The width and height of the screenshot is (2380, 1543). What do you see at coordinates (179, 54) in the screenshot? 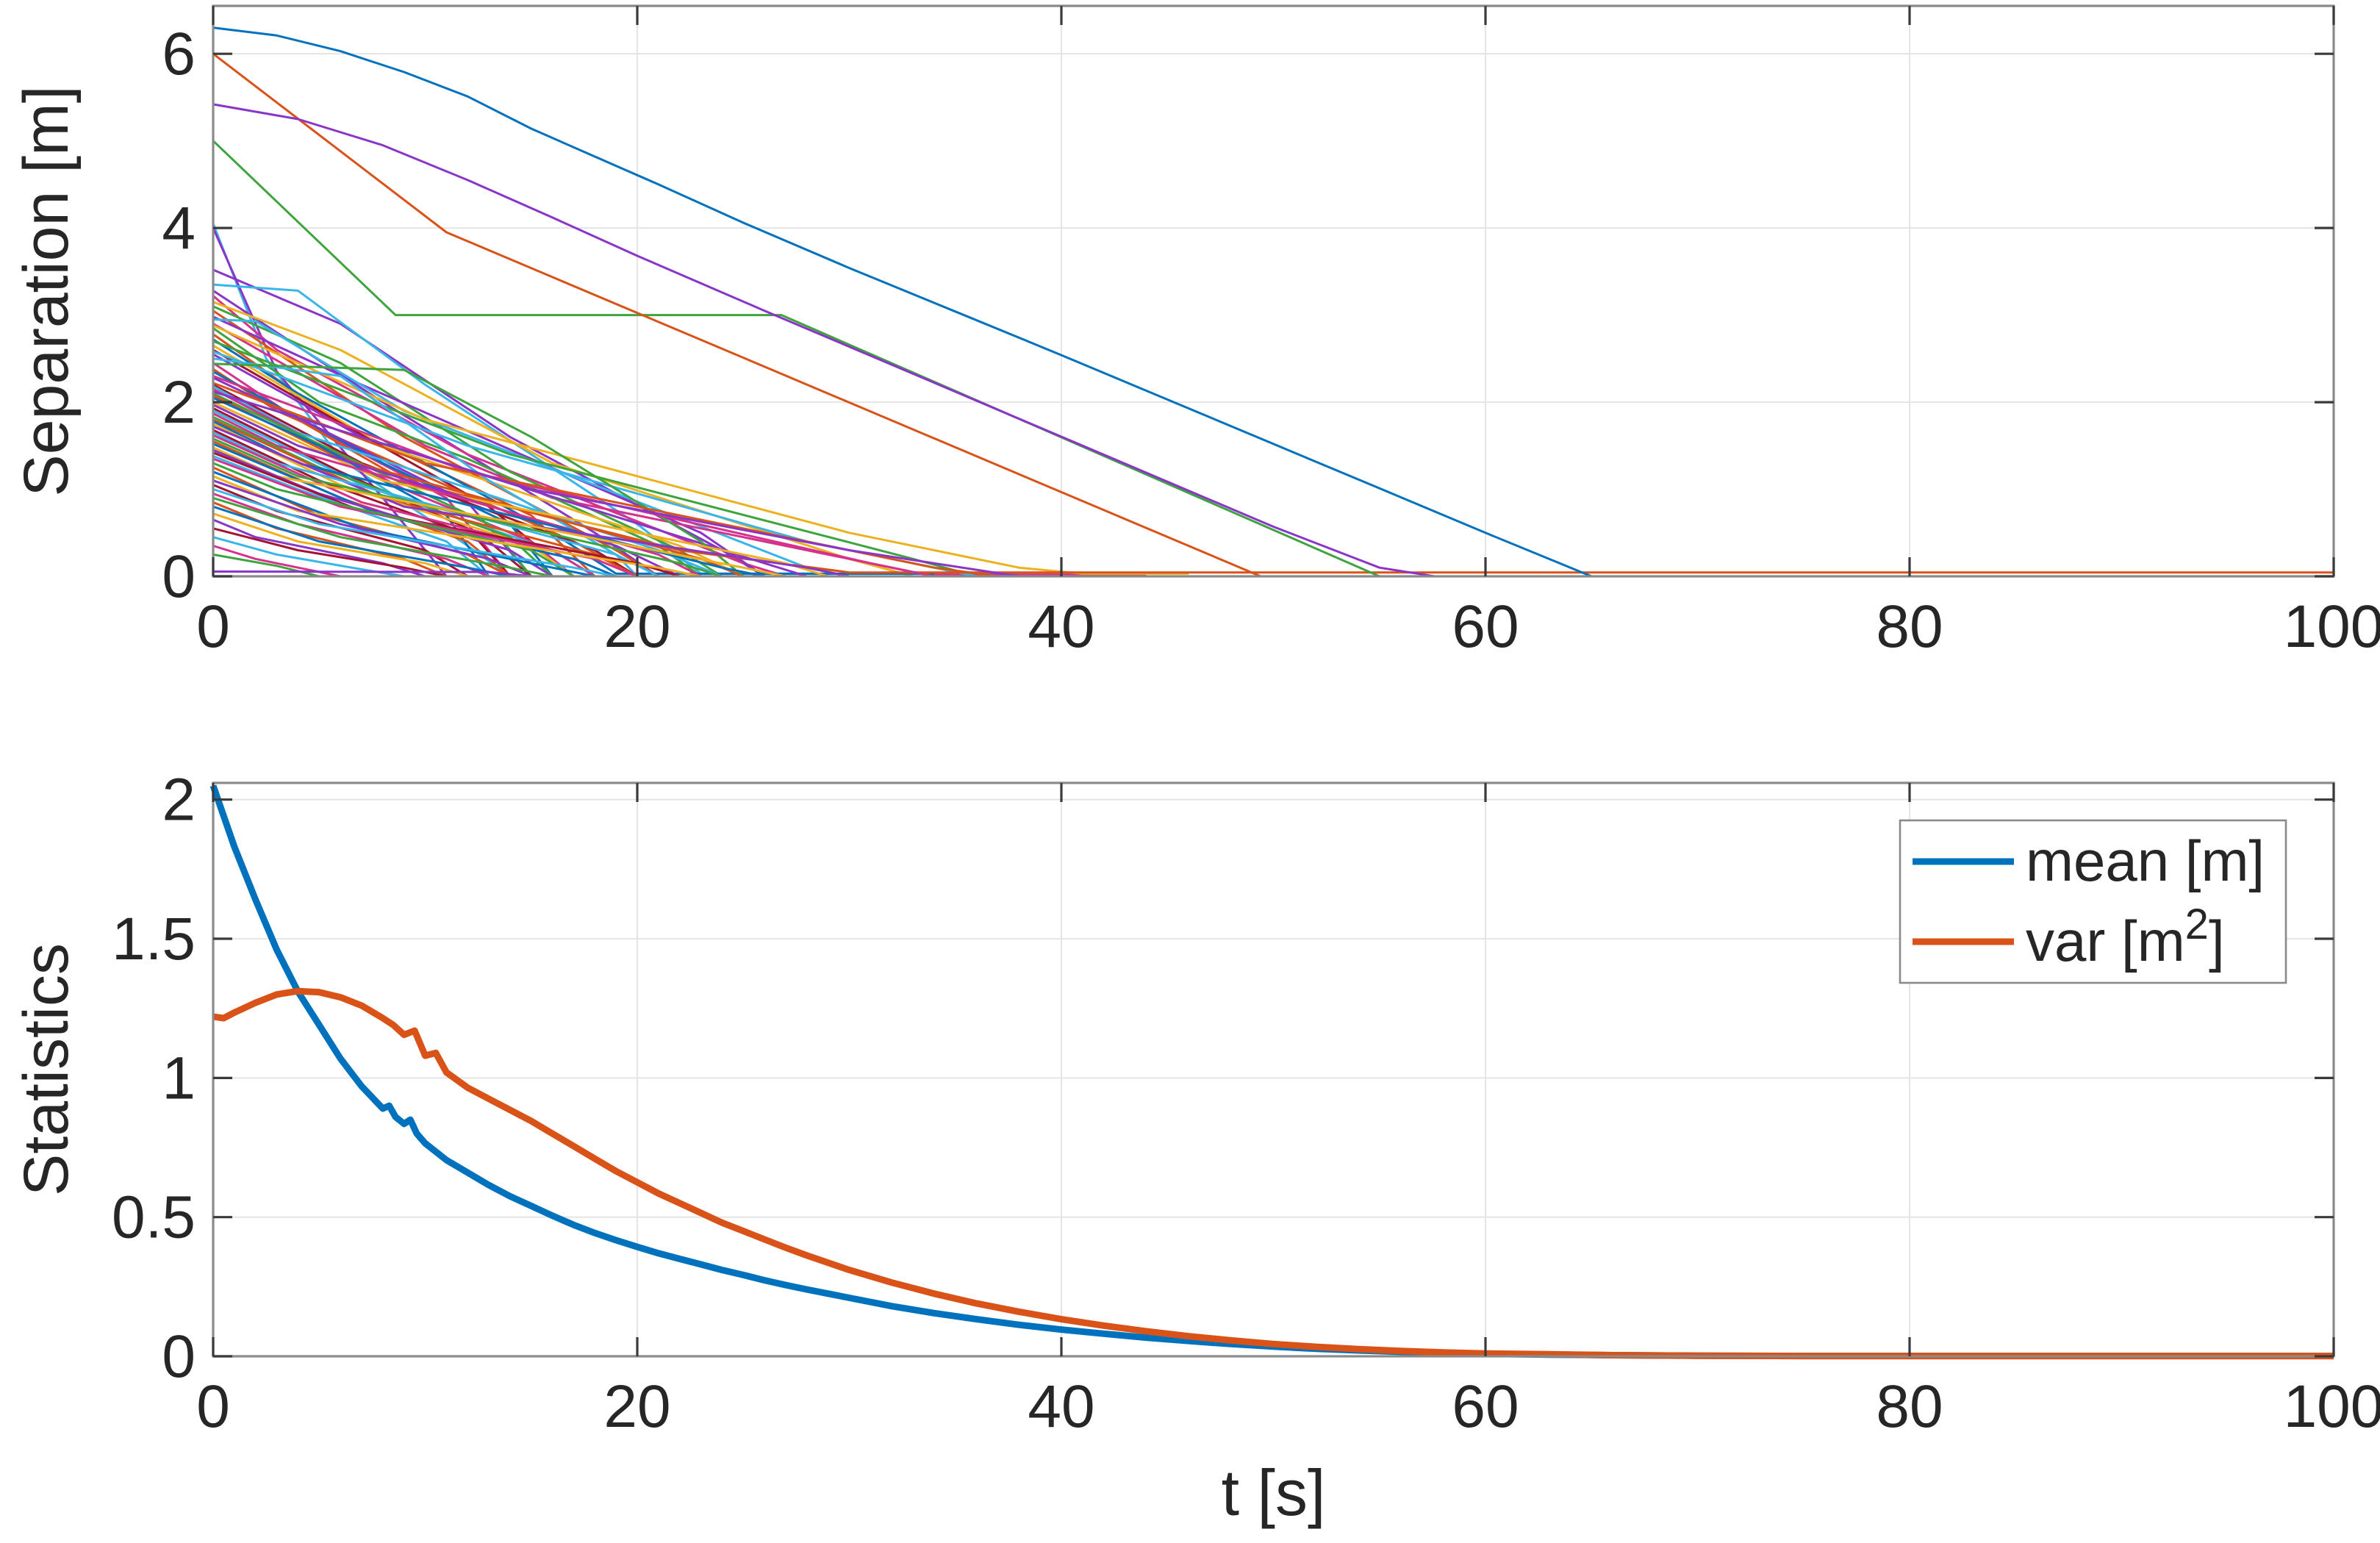
I see `y-tick-label: 6` at bounding box center [179, 54].